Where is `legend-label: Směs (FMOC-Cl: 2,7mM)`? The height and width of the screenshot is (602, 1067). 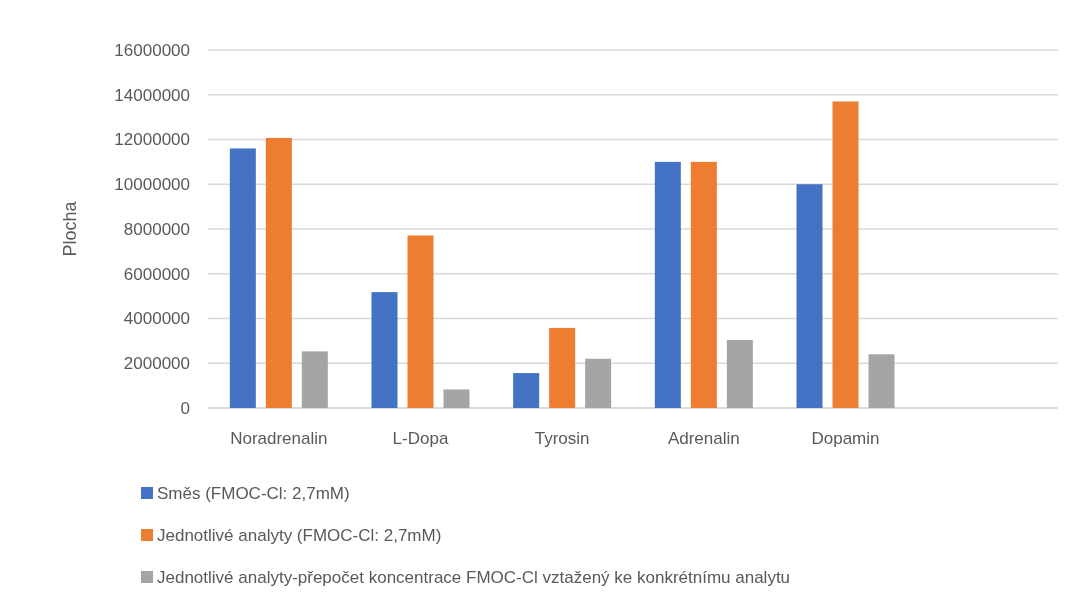 legend-label: Směs (FMOC-Cl: 2,7mM) is located at coordinates (253, 493).